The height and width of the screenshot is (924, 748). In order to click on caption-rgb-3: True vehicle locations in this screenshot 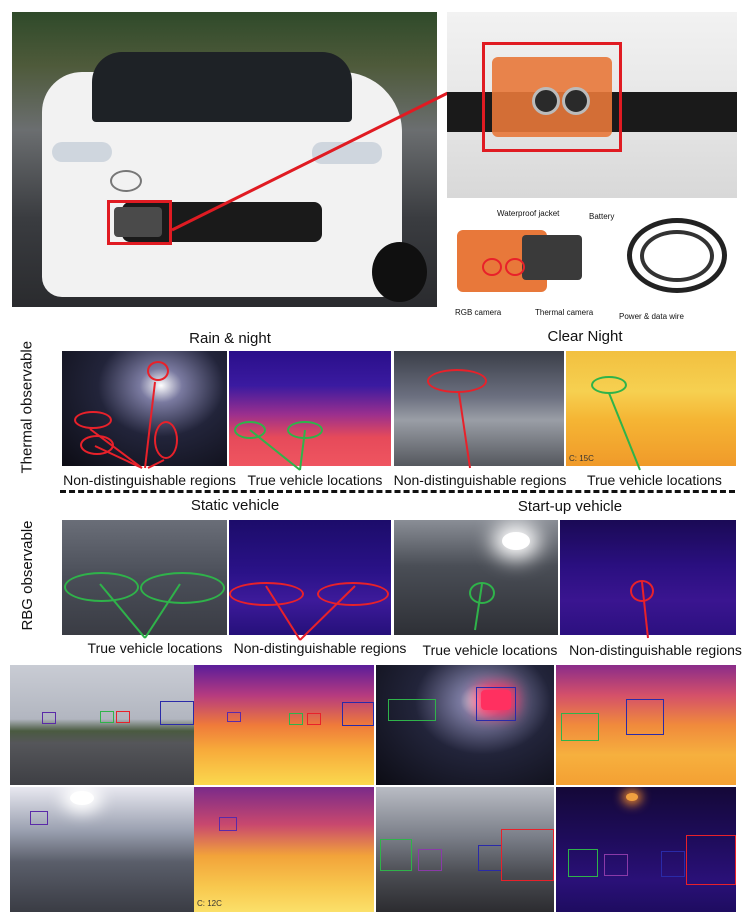, I will do `click(490, 650)`.